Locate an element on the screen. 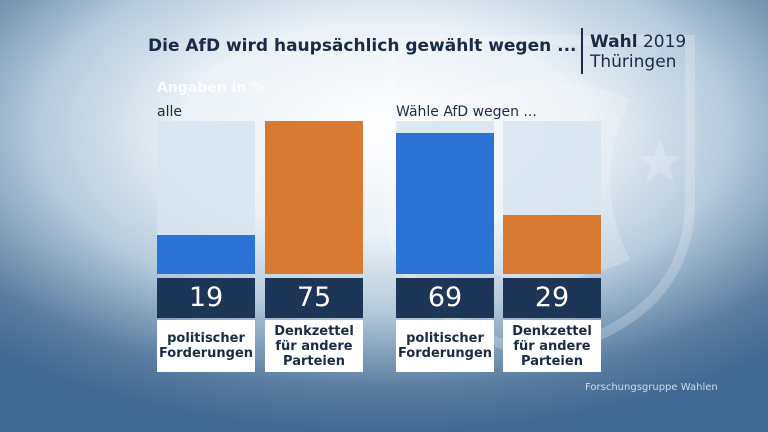 The image size is (768, 432). logo-wahl: Wahl is located at coordinates (614, 42).